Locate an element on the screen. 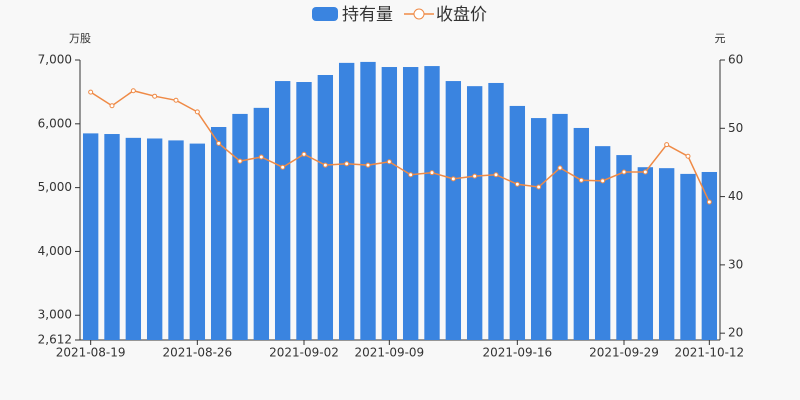 The image size is (800, 400). x-tick-label: 2021-09-02 is located at coordinates (304, 353).